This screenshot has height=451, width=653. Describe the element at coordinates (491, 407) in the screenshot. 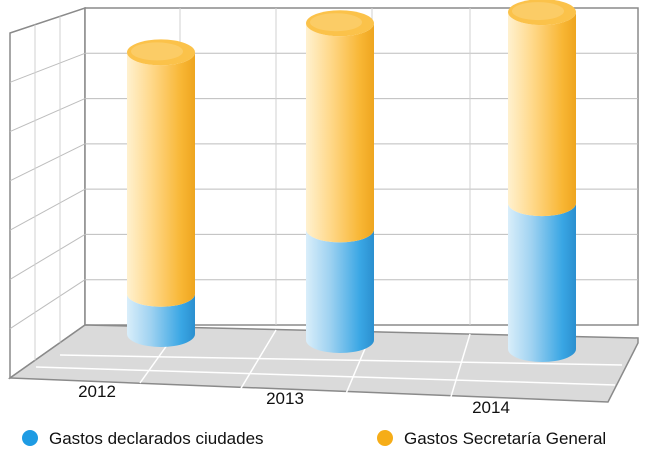

I see `x-tick-label: 2014` at that location.